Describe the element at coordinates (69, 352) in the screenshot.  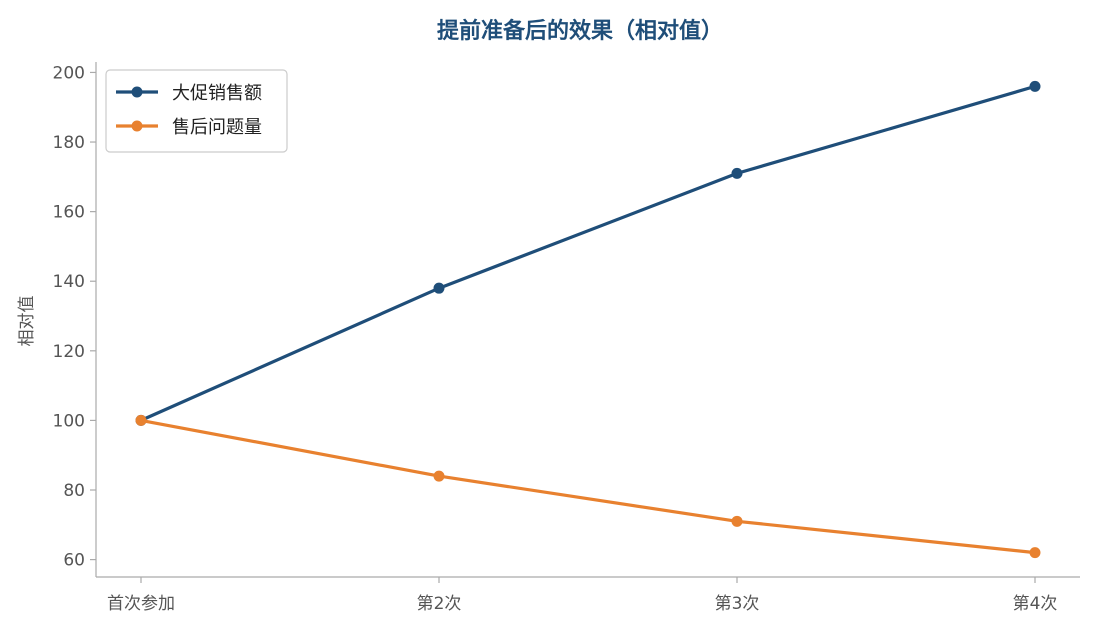
I see `y-tick-label: 120` at that location.